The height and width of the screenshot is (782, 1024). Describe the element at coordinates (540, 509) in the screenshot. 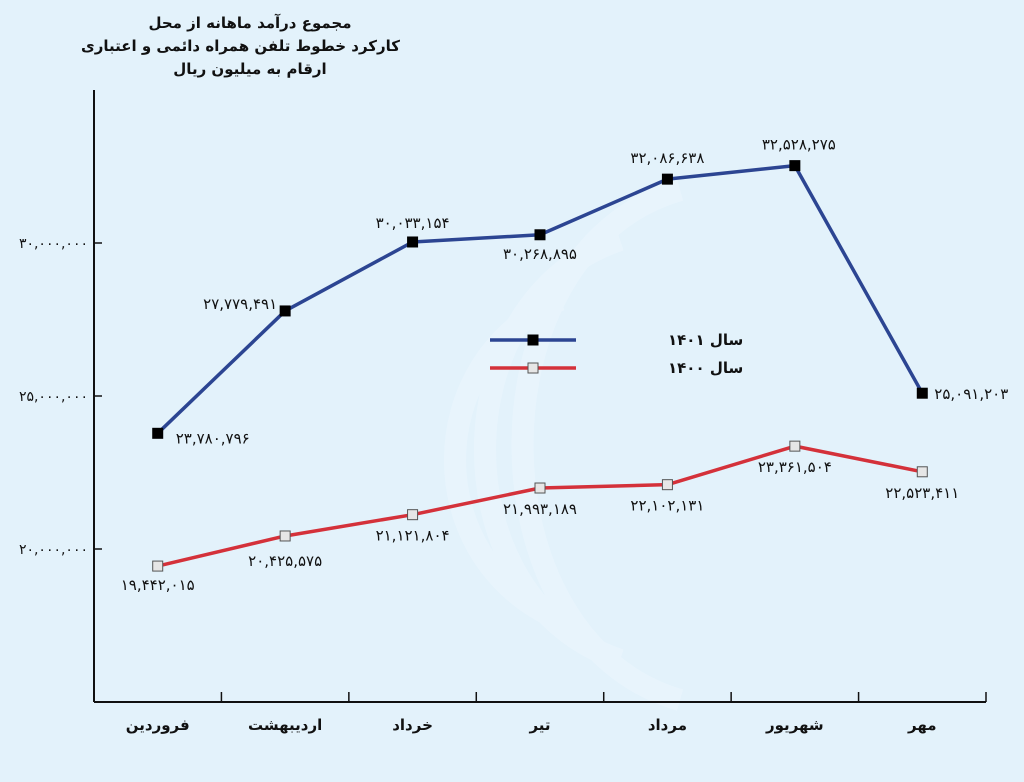

I see `data-label: ۲۱,۹۹۳,۱۸۹` at that location.